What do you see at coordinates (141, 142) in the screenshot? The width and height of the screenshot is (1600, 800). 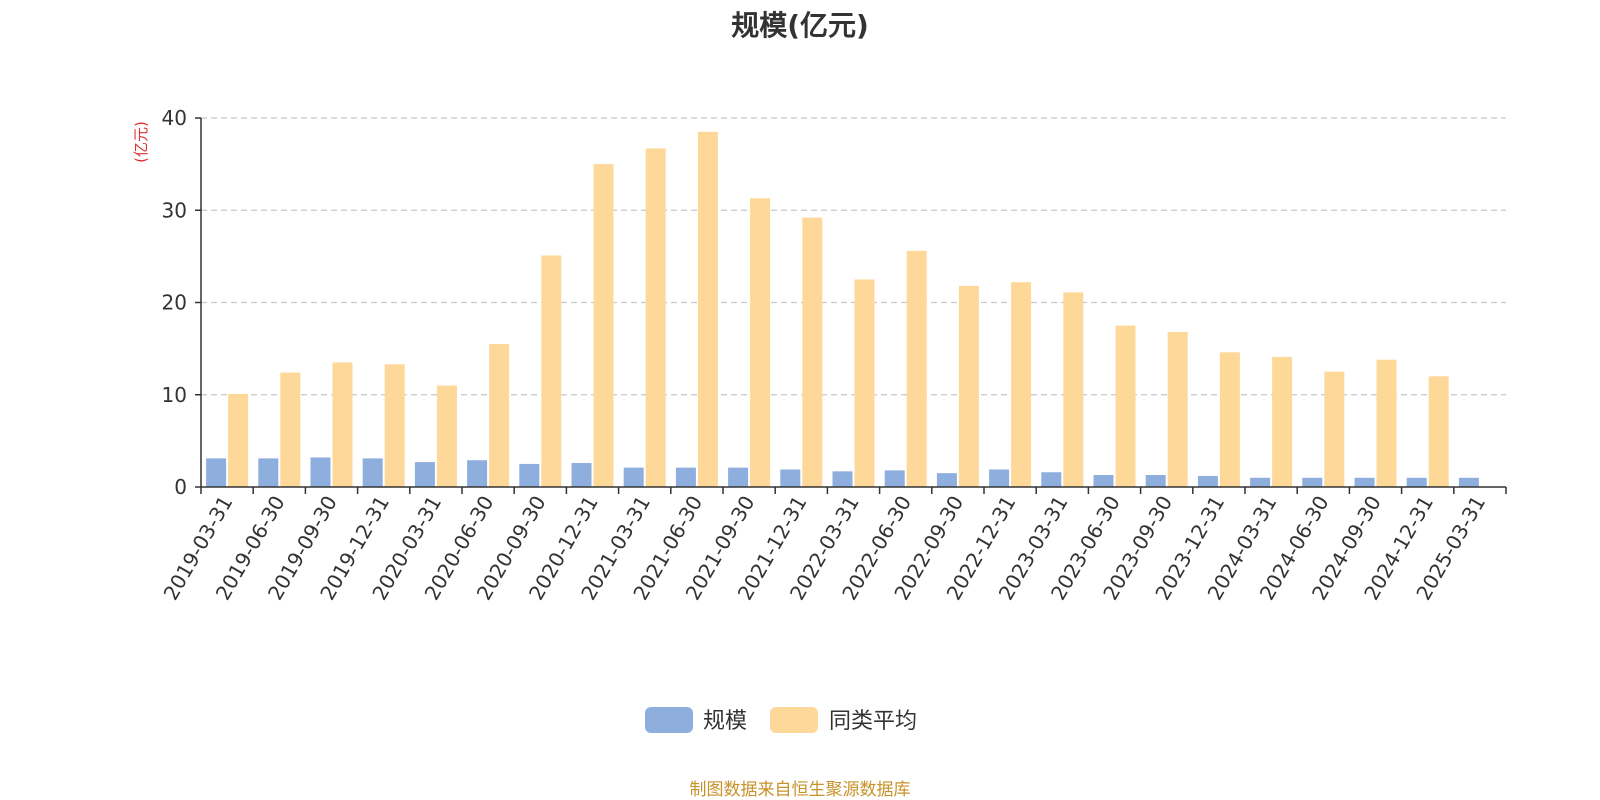 I see `y-axis-title: (亿元)` at bounding box center [141, 142].